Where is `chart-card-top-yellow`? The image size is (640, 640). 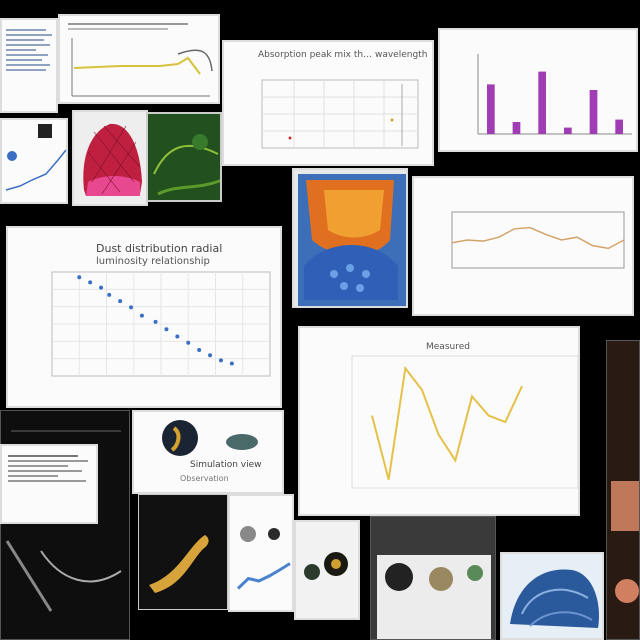
chart-card-top-yellow is located at coordinates (139, 59).